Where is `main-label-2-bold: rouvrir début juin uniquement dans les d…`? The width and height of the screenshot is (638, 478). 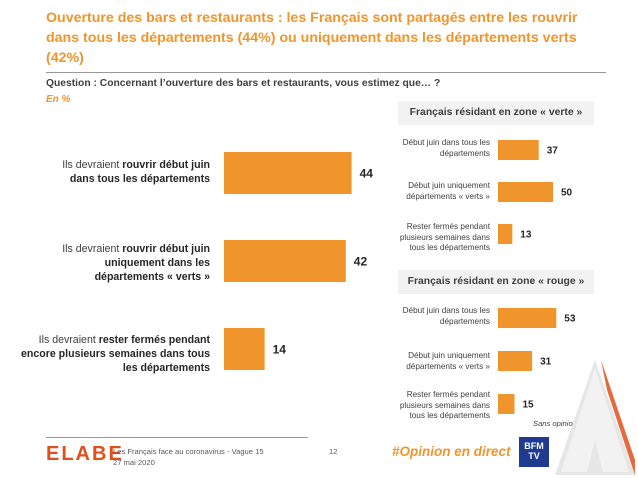
main-label-2-bold: rouvrir début juin uniquement dans les d… is located at coordinates (152, 263).